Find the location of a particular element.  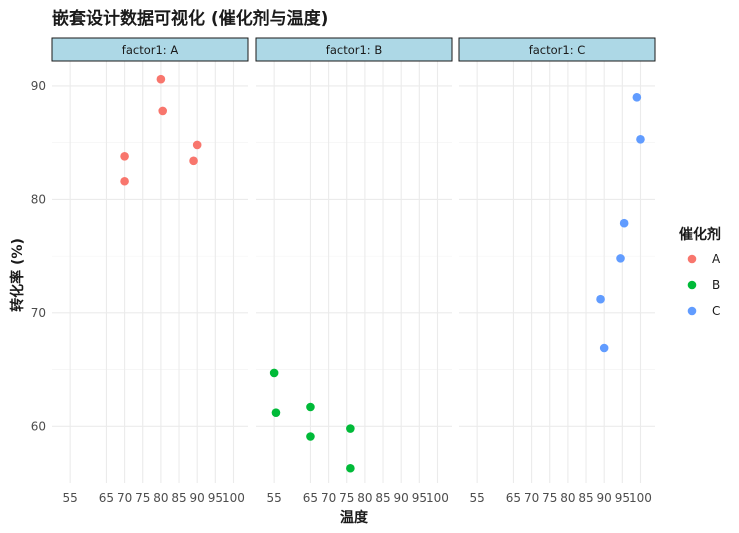

legend: 催化剂 ABC is located at coordinates (700, 272).